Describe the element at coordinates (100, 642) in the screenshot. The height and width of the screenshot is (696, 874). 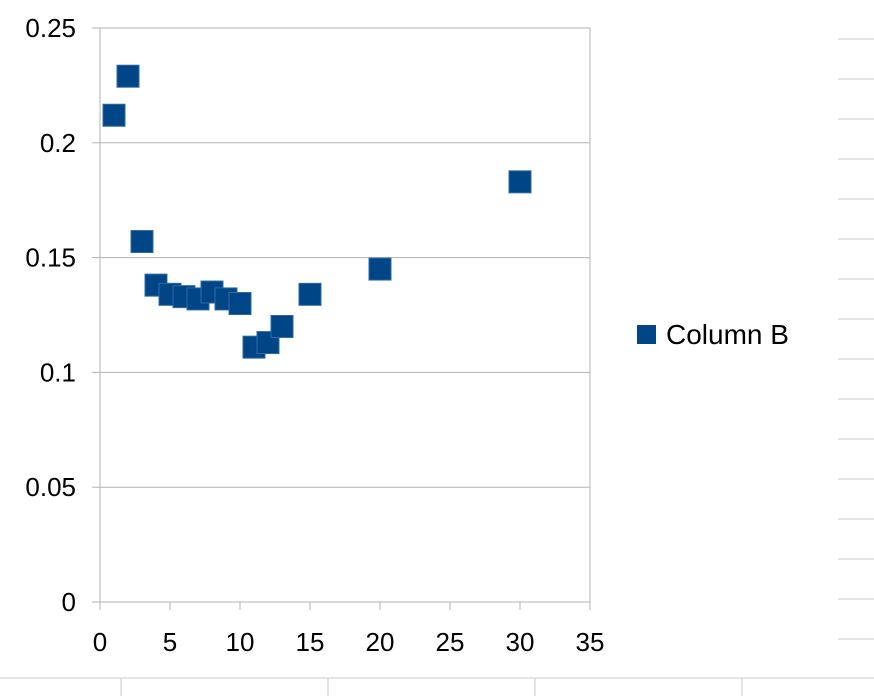
I see `x-tick-label: 0` at that location.